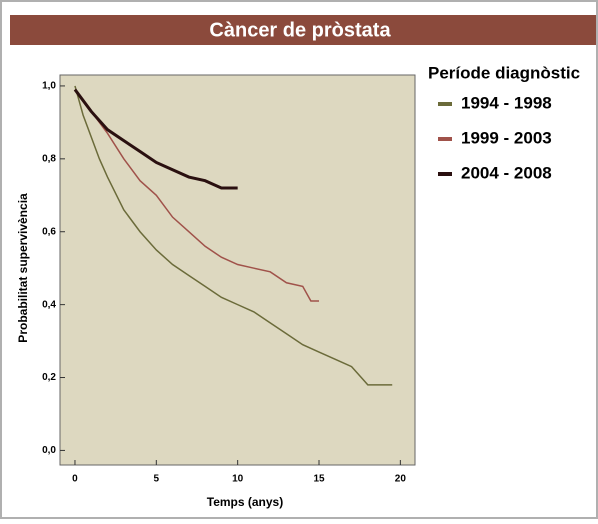 The width and height of the screenshot is (598, 524). Describe the element at coordinates (155, 139) in the screenshot. I see `survival-line` at that location.